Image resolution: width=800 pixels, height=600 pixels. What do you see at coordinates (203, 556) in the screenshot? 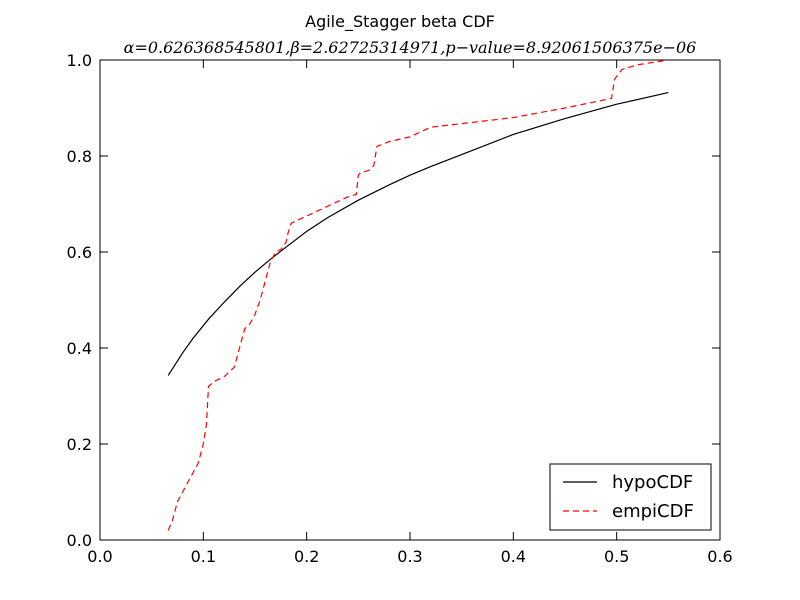
I see `x-tick-label: 0.1` at bounding box center [203, 556].